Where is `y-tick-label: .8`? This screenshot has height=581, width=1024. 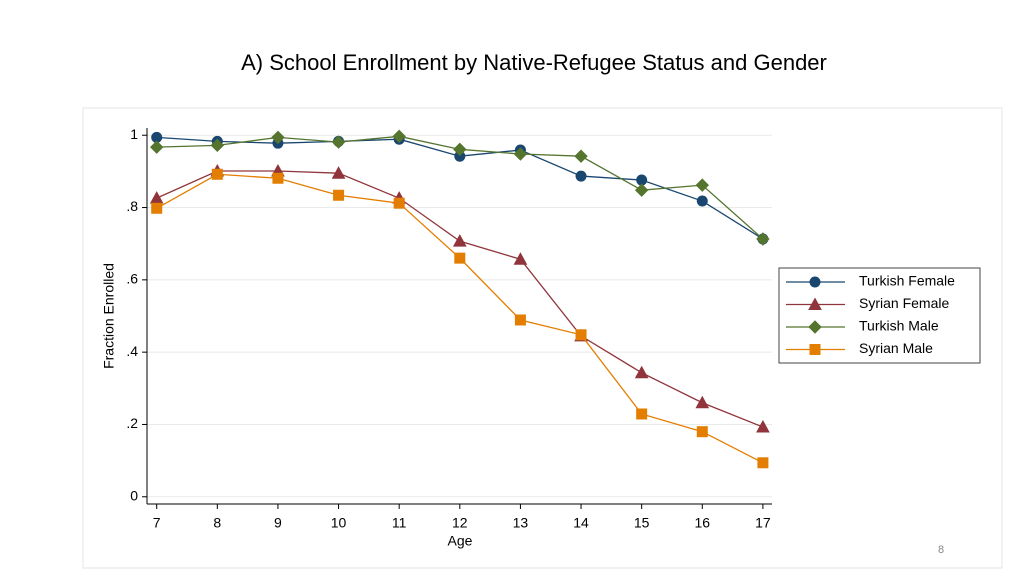
y-tick-label: .8 is located at coordinates (132, 206).